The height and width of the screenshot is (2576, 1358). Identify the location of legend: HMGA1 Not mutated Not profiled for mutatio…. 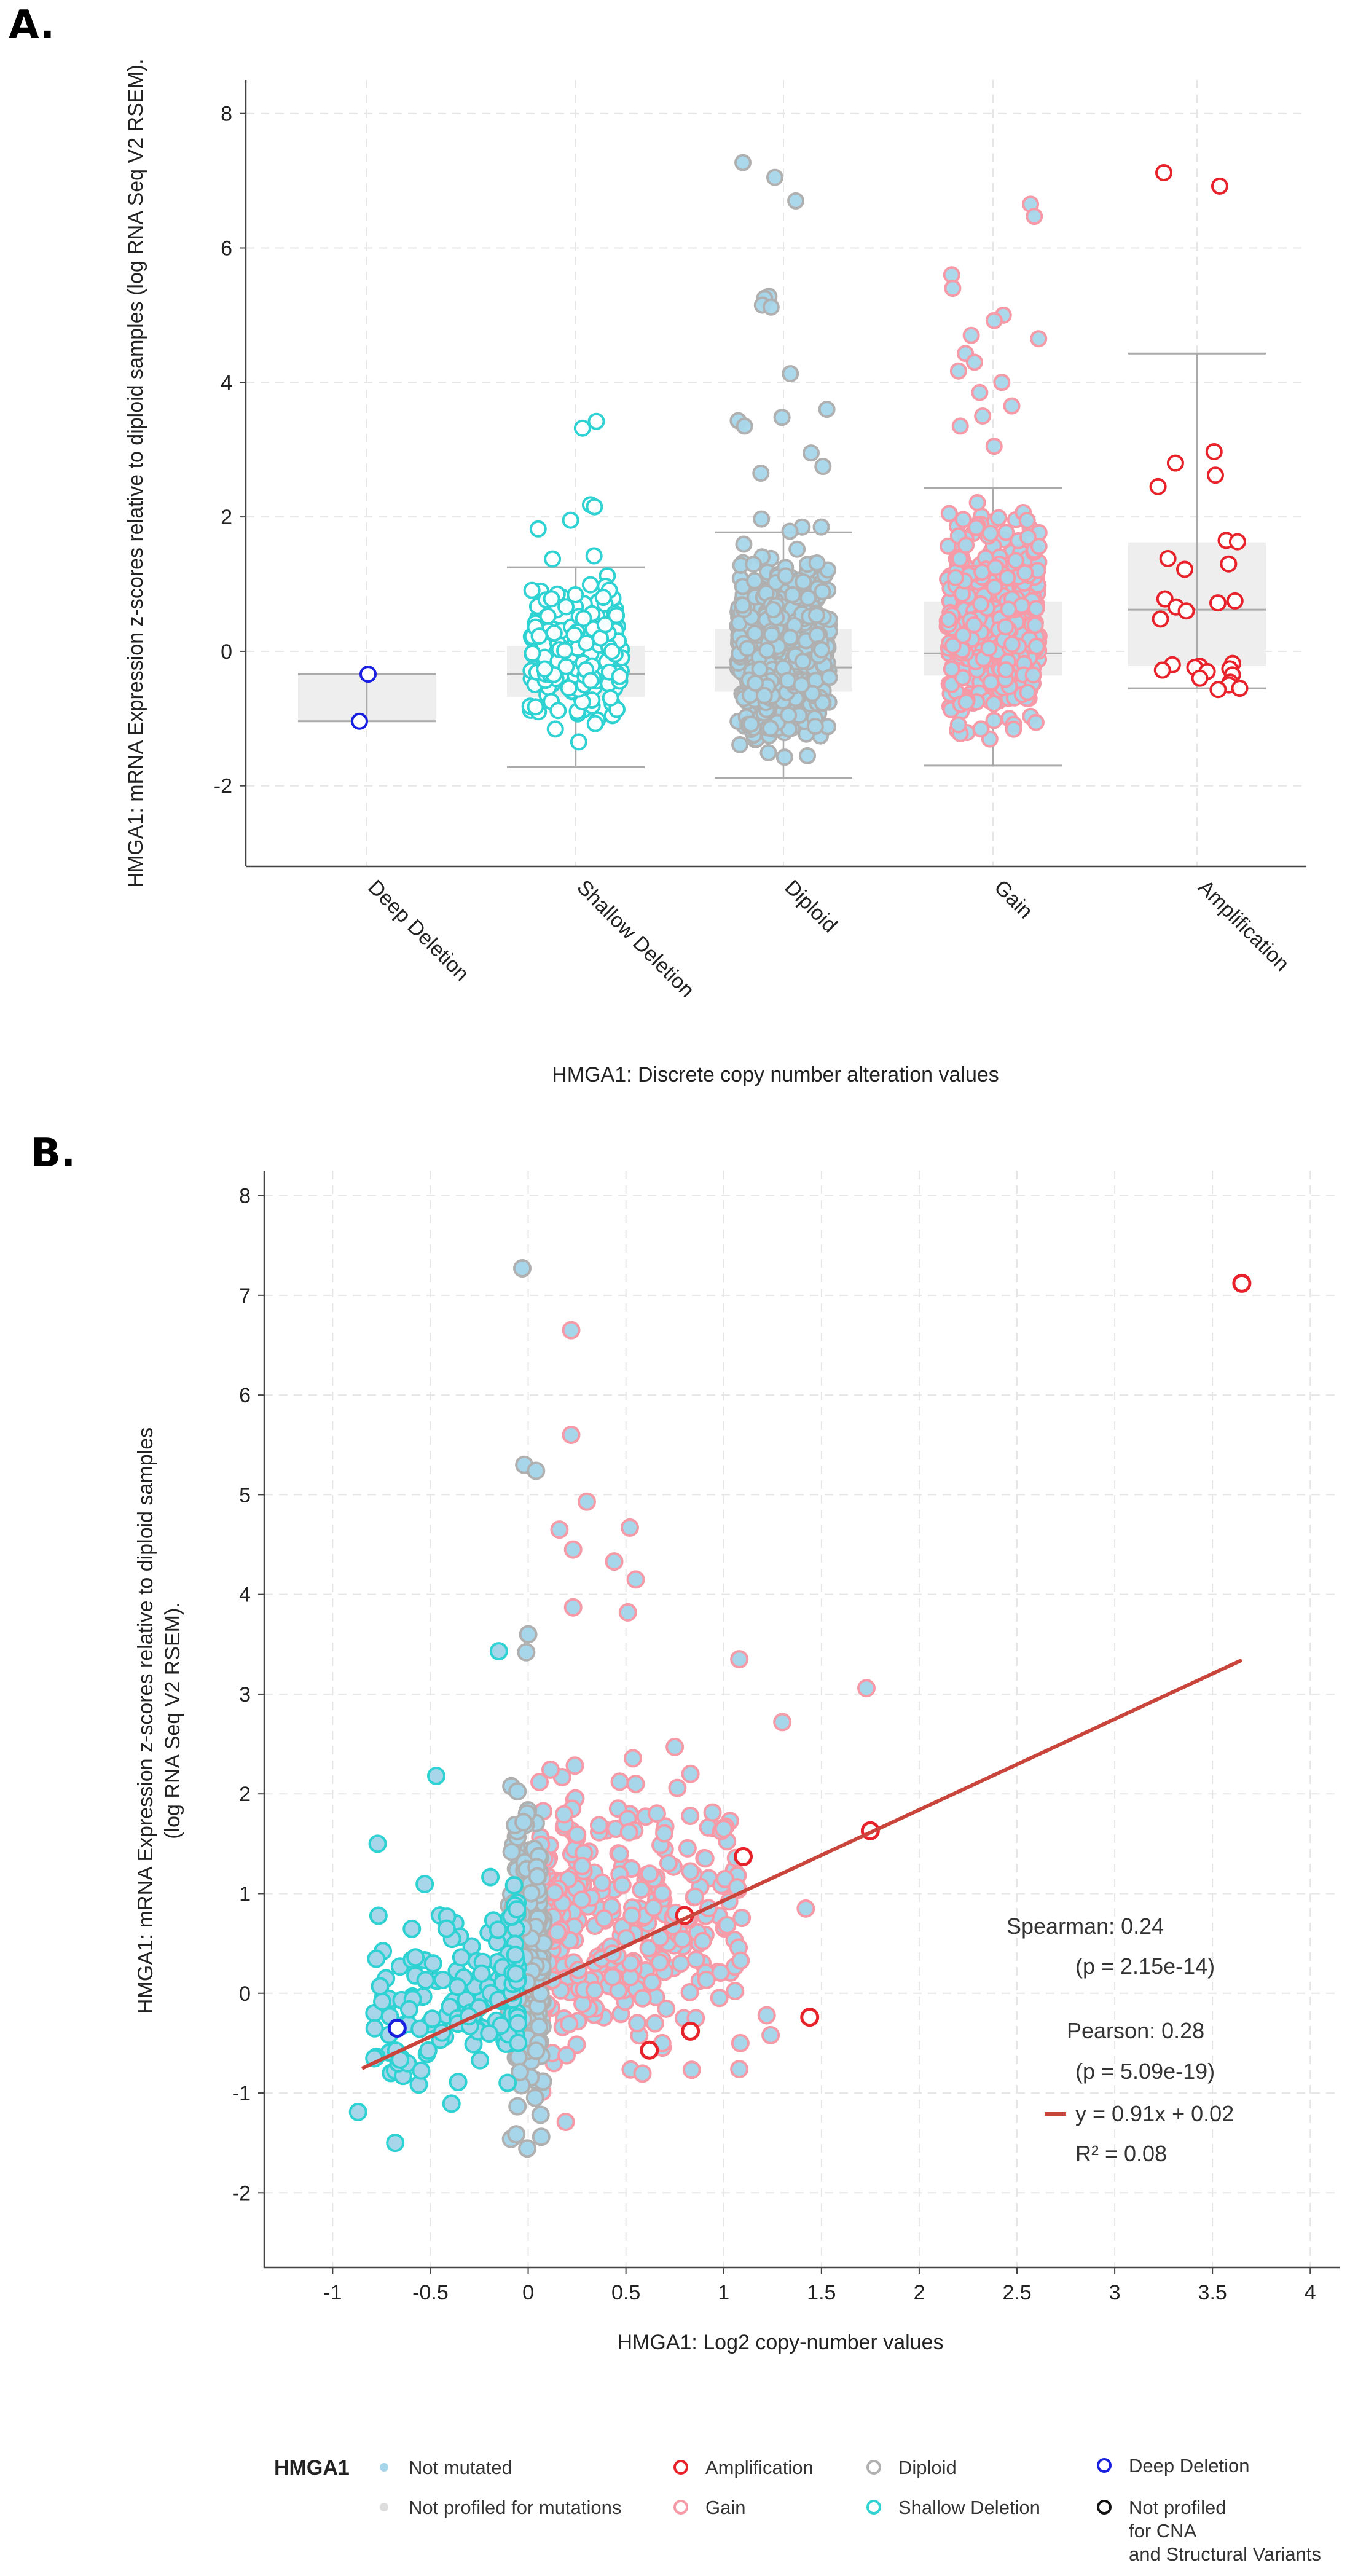
(798, 2510).